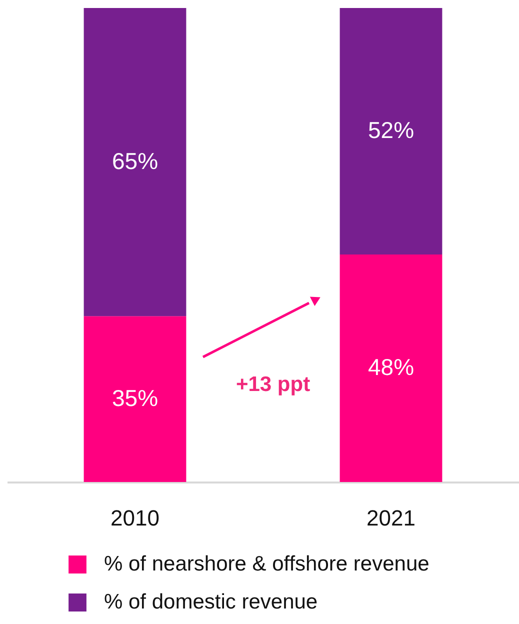 Image resolution: width=519 pixels, height=624 pixels. Describe the element at coordinates (267, 564) in the screenshot. I see `legend-label: % of nearshore & offshore revenue` at that location.